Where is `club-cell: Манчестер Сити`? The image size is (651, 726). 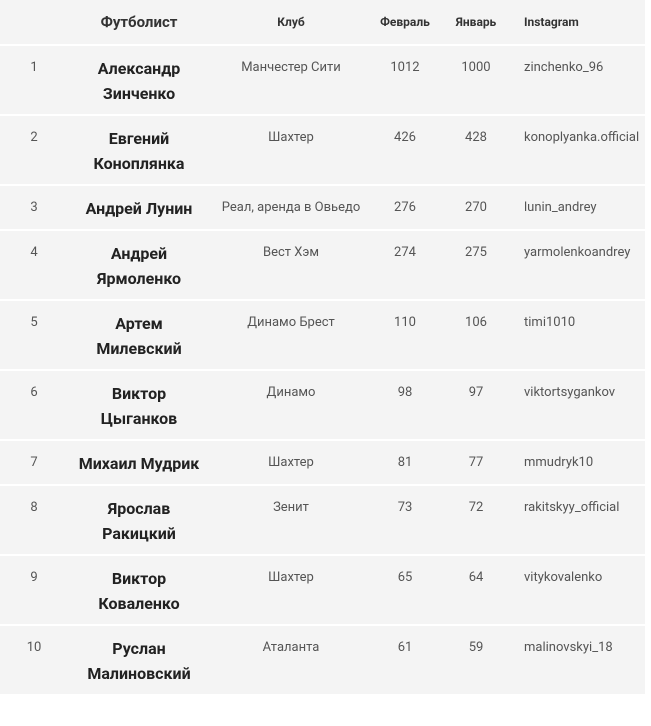 club-cell: Манчестер Сити is located at coordinates (291, 80).